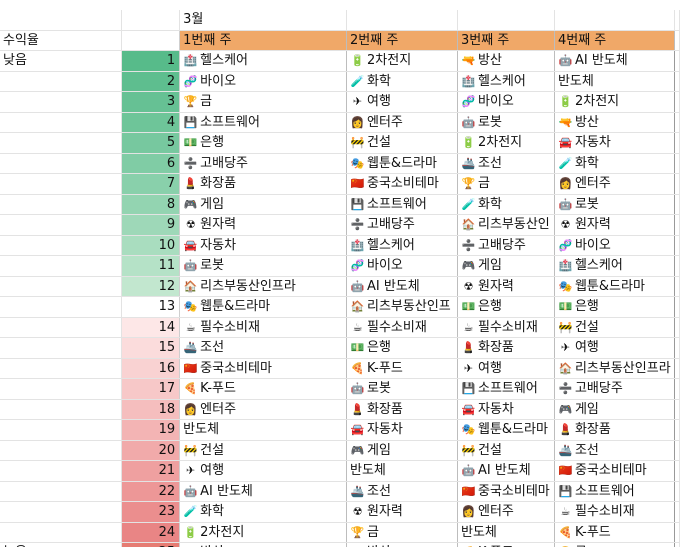  What do you see at coordinates (263, 122) in the screenshot?
I see `sector-cell: 💾 소프트웨어` at bounding box center [263, 122].